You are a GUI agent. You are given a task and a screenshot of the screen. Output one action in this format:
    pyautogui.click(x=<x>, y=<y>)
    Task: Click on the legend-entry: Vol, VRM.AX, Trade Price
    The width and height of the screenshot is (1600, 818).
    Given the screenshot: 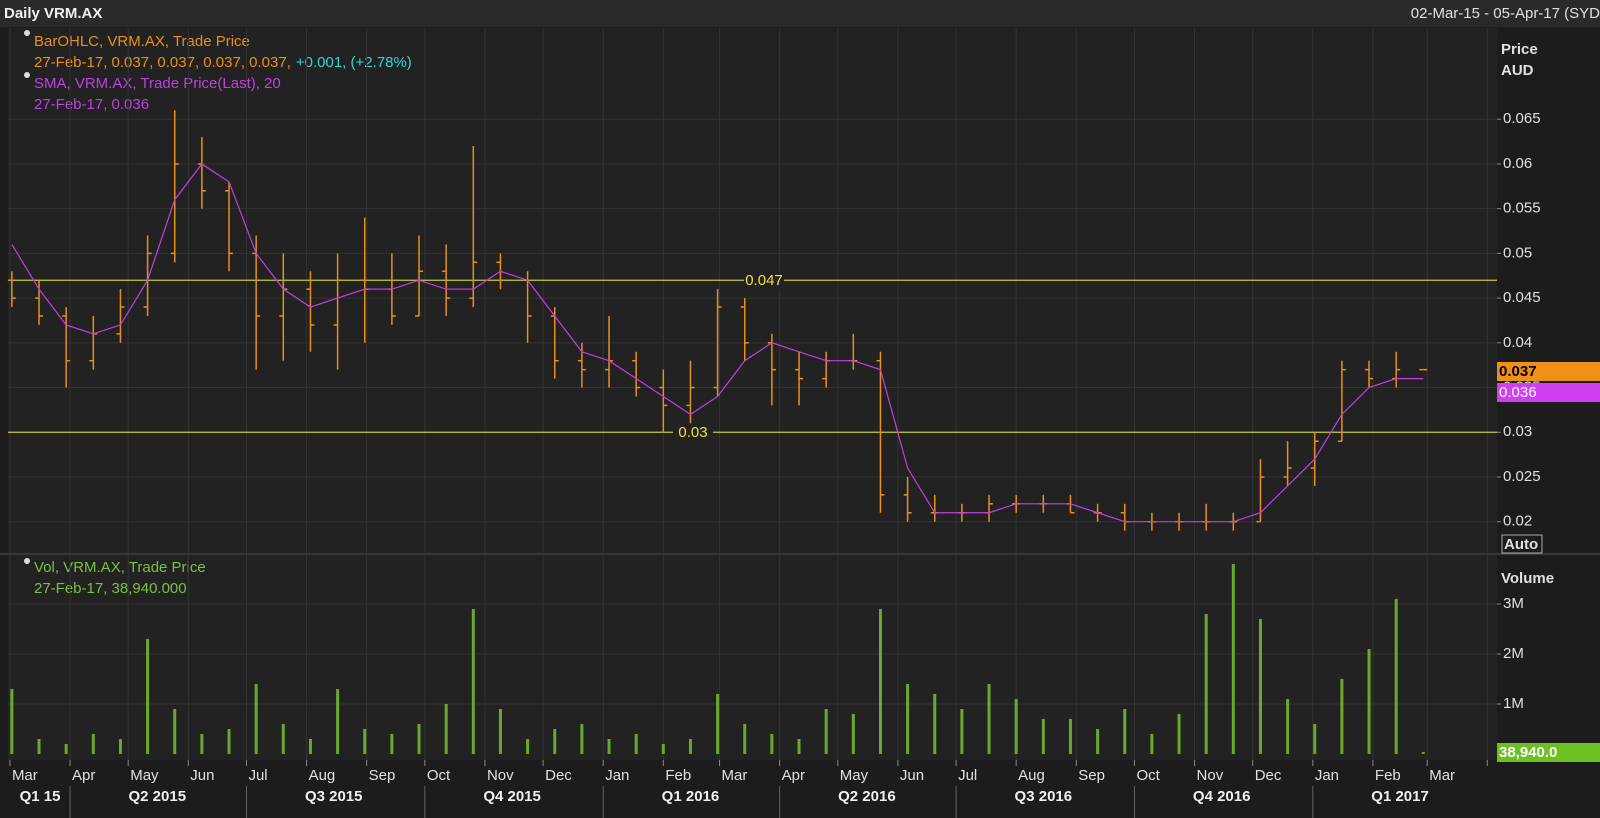 What is the action you would take?
    pyautogui.click(x=120, y=567)
    